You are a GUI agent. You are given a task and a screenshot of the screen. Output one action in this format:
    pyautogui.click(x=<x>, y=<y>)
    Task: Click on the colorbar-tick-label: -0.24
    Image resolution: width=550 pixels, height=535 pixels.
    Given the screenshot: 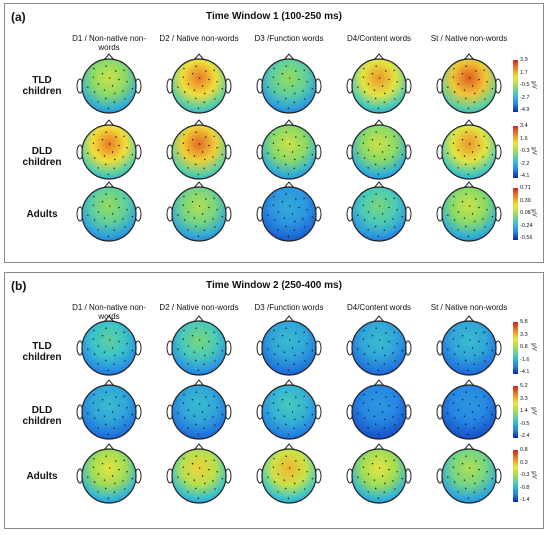 What is the action you would take?
    pyautogui.click(x=526, y=225)
    